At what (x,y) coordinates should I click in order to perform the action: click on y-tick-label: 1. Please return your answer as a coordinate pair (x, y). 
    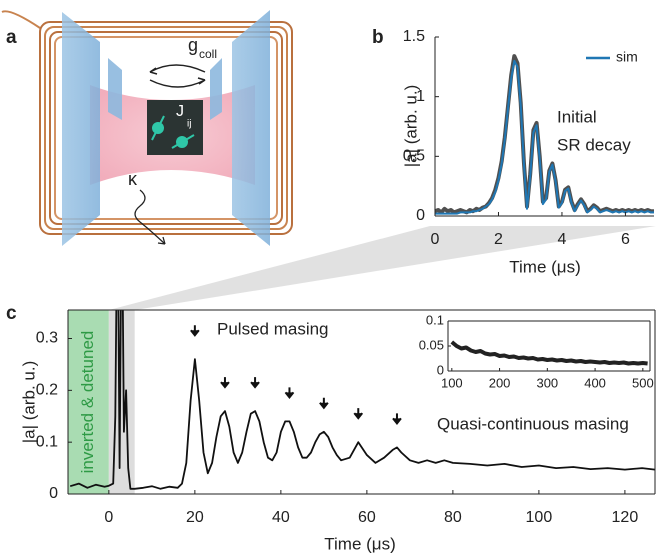
    Looking at the image, I should click on (420, 96).